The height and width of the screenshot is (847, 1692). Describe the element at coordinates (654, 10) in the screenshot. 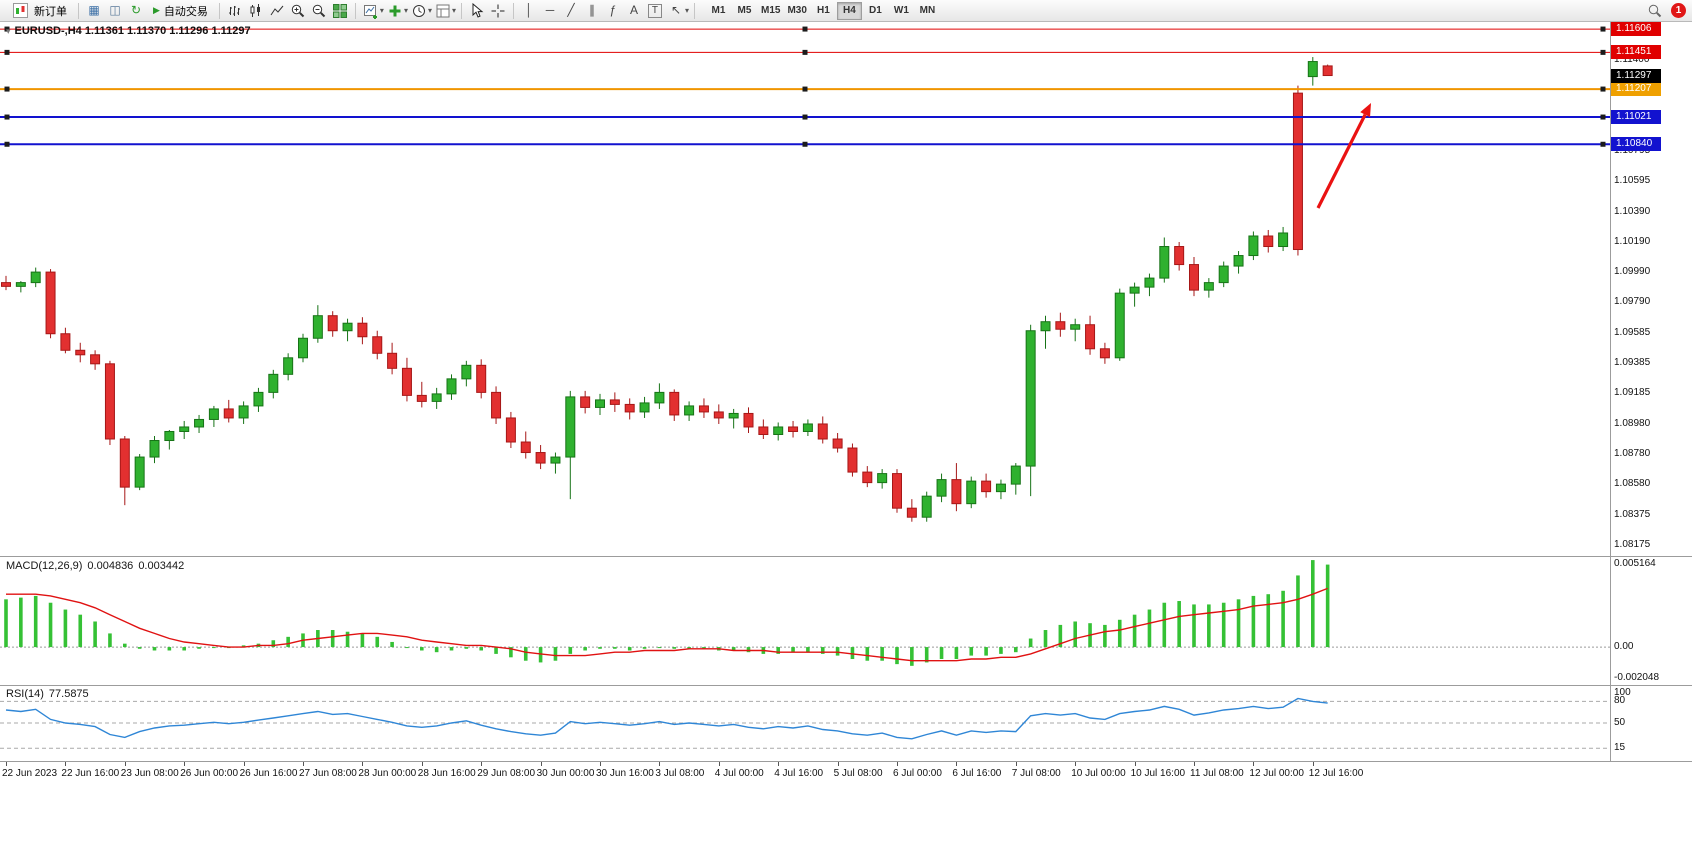

I see `label-tool-icon: T` at that location.